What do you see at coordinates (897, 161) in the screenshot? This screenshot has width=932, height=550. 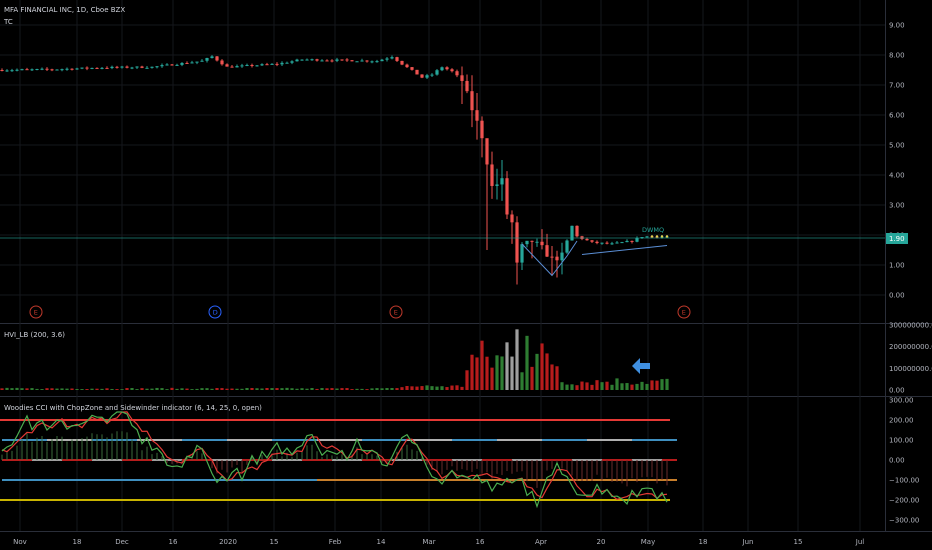 I see `price-axis: 9.008.007.006.005.004.003.002.001.000.00` at bounding box center [897, 161].